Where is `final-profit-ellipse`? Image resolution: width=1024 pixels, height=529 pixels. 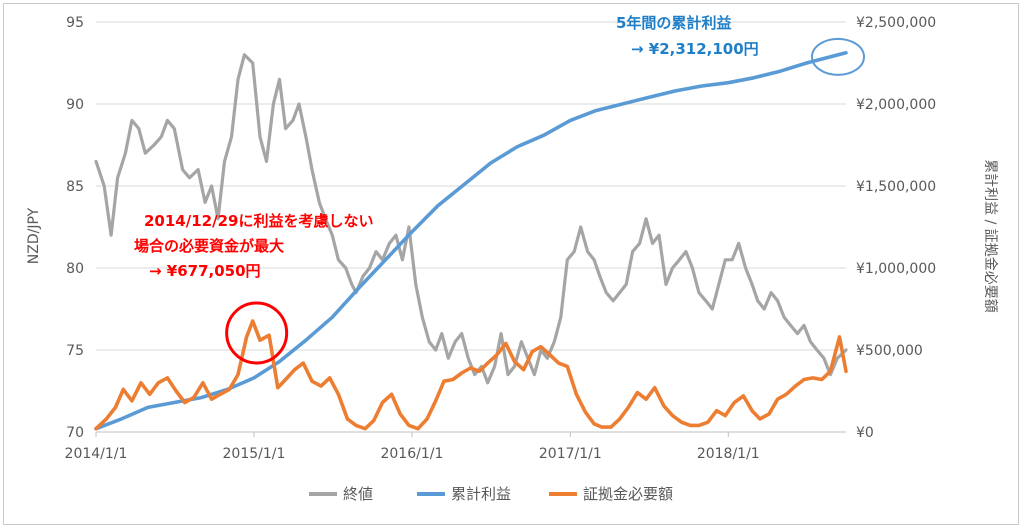 final-profit-ellipse is located at coordinates (838, 56).